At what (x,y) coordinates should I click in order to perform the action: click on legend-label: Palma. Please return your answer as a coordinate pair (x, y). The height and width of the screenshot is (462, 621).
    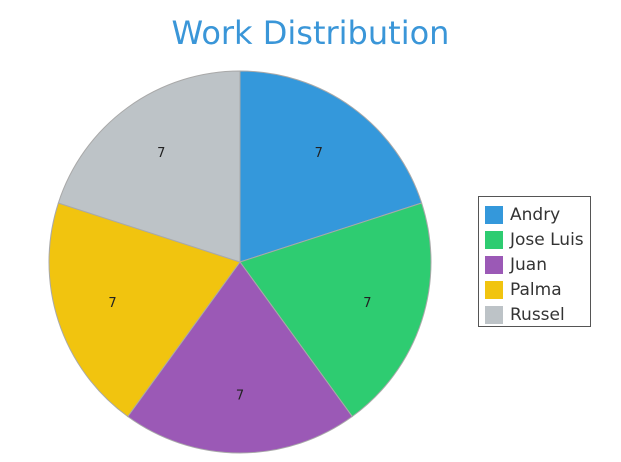
    Looking at the image, I should click on (536, 289).